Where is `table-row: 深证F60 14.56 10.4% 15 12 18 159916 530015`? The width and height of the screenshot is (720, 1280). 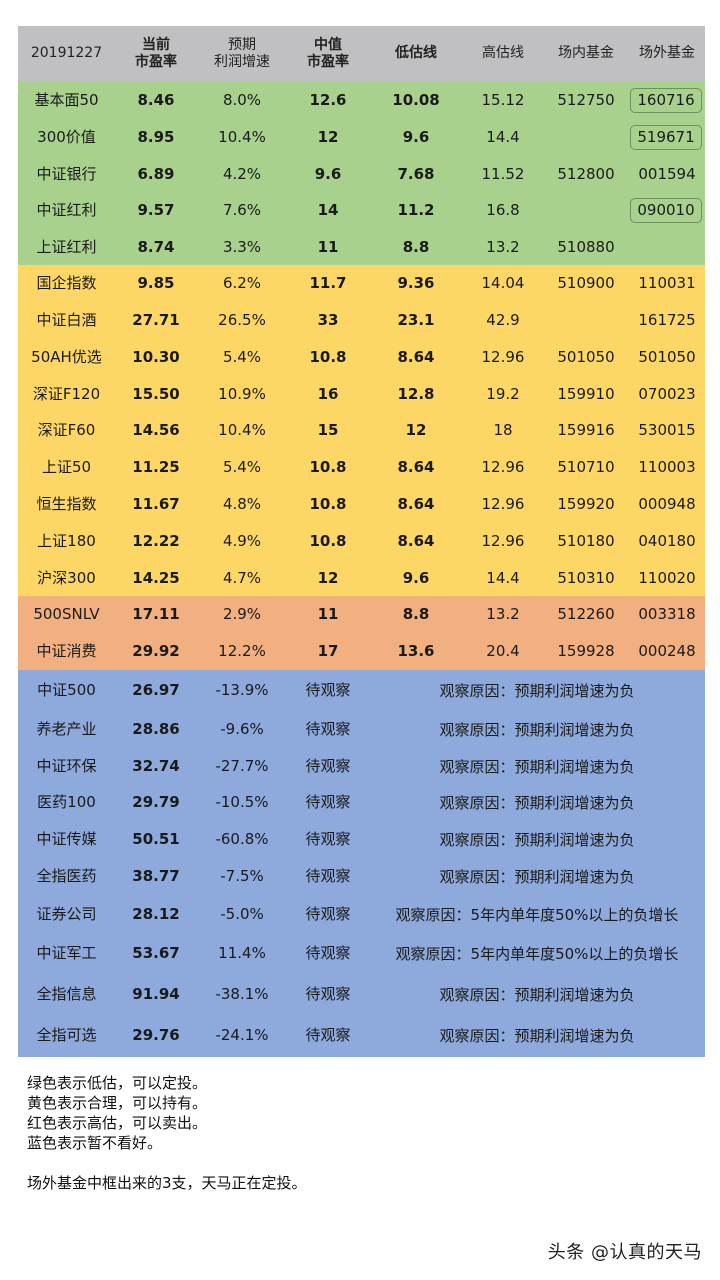
table-row: 深证F60 14.56 10.4% 15 12 18 159916 530015 is located at coordinates (361, 430).